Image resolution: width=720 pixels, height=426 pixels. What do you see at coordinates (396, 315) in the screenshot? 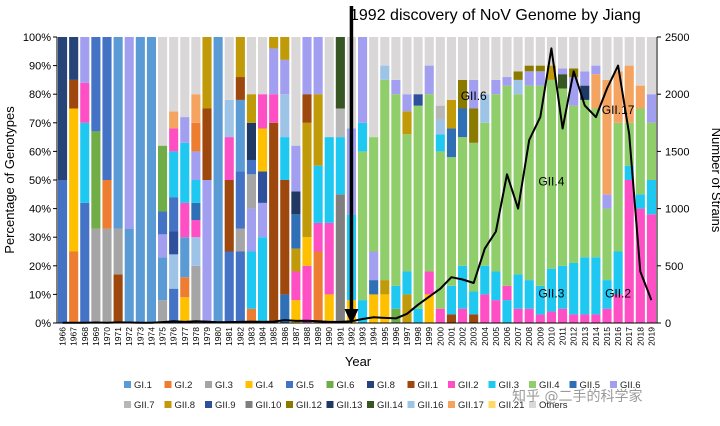
I see `bar-1996-GI.6` at bounding box center [396, 315].